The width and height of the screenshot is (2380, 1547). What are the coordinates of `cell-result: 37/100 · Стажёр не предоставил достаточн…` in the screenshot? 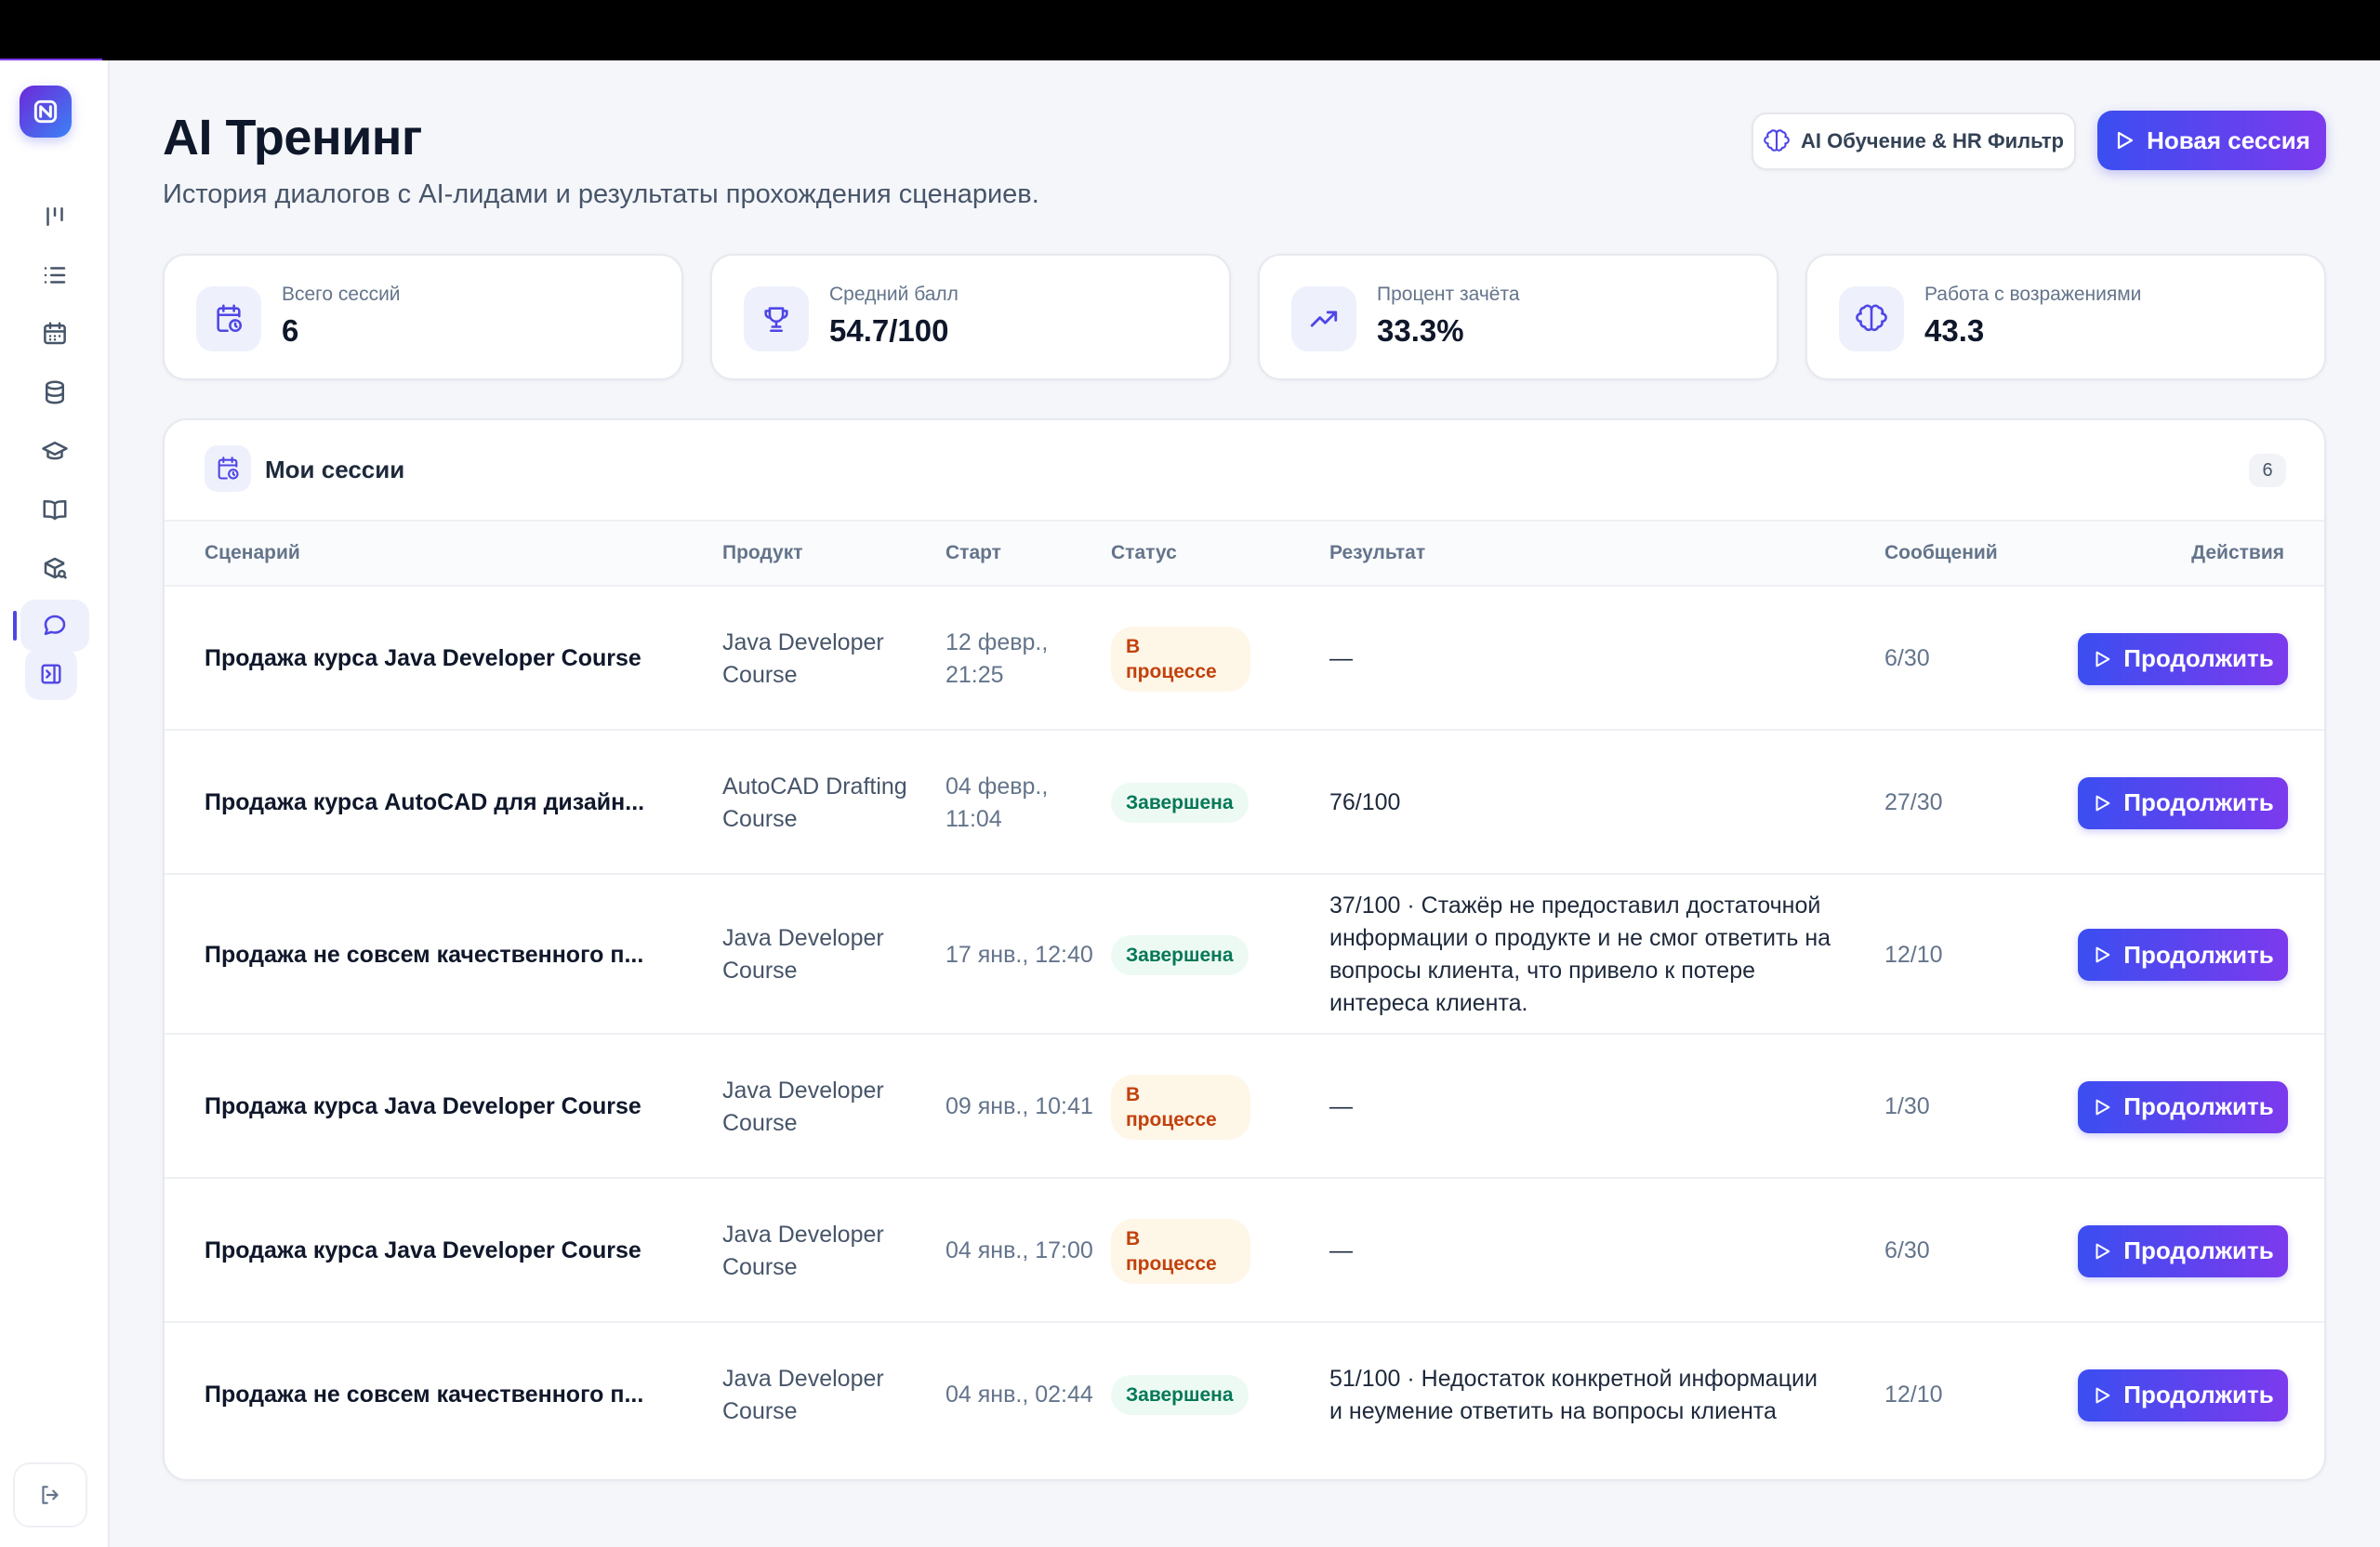 It's located at (1580, 954).